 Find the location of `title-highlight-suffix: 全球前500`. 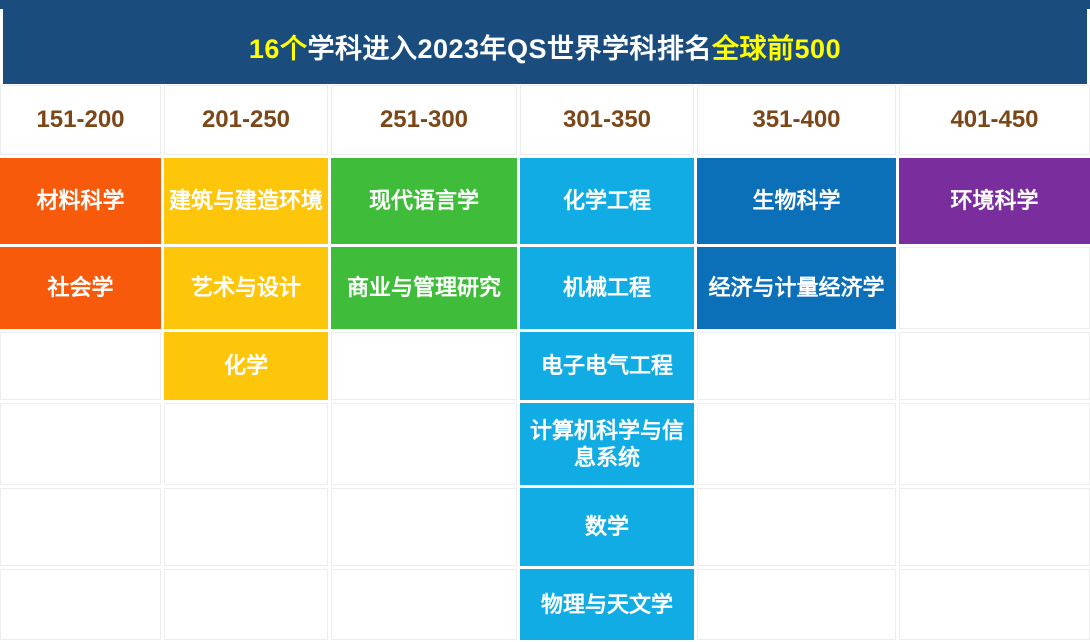

title-highlight-suffix: 全球前500 is located at coordinates (777, 49).